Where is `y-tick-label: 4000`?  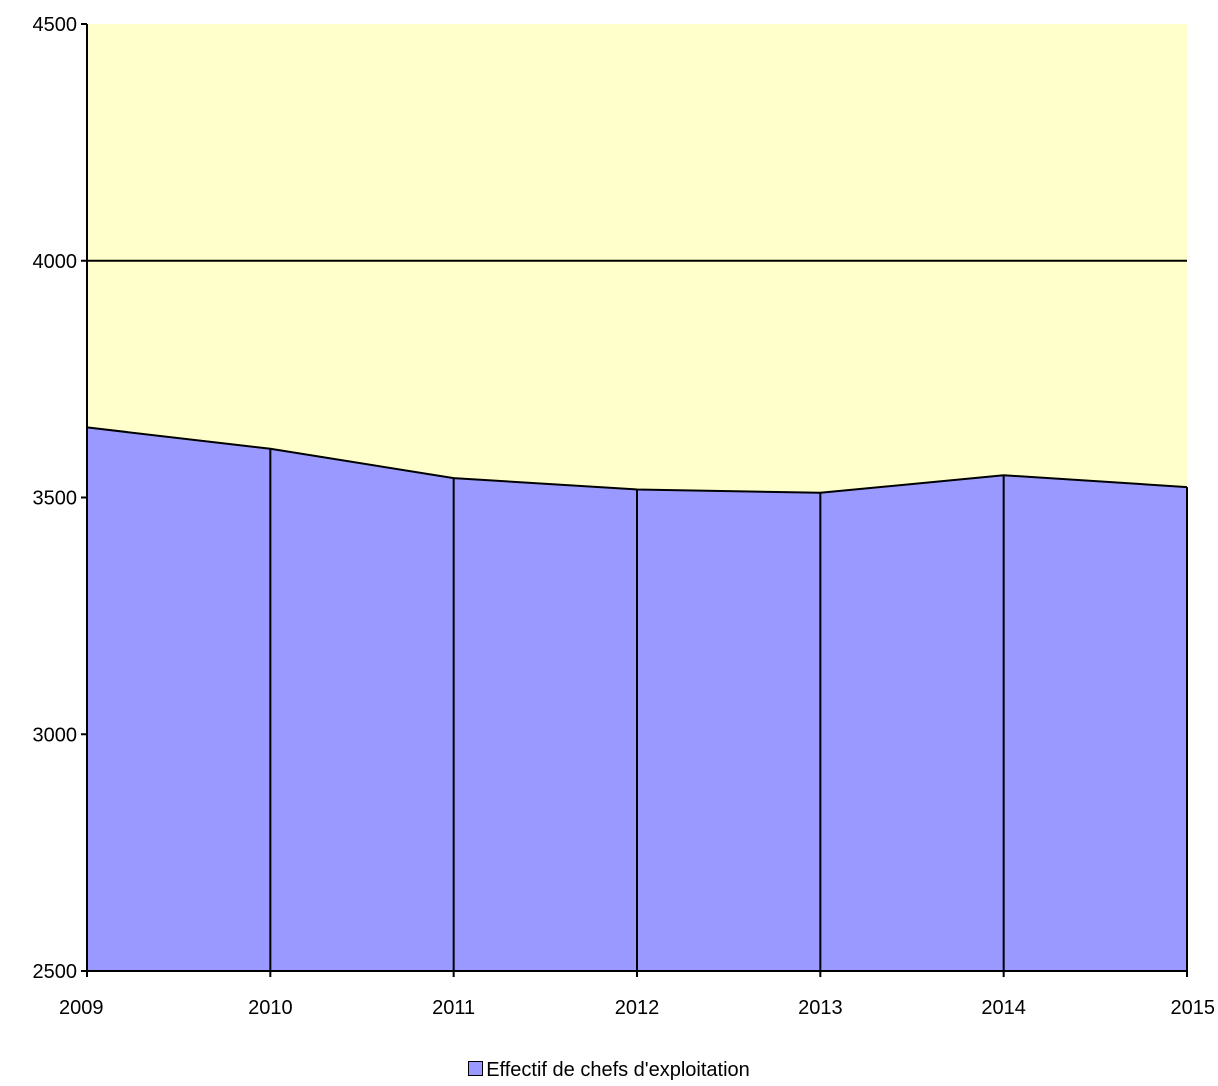
y-tick-label: 4000 is located at coordinates (55, 262).